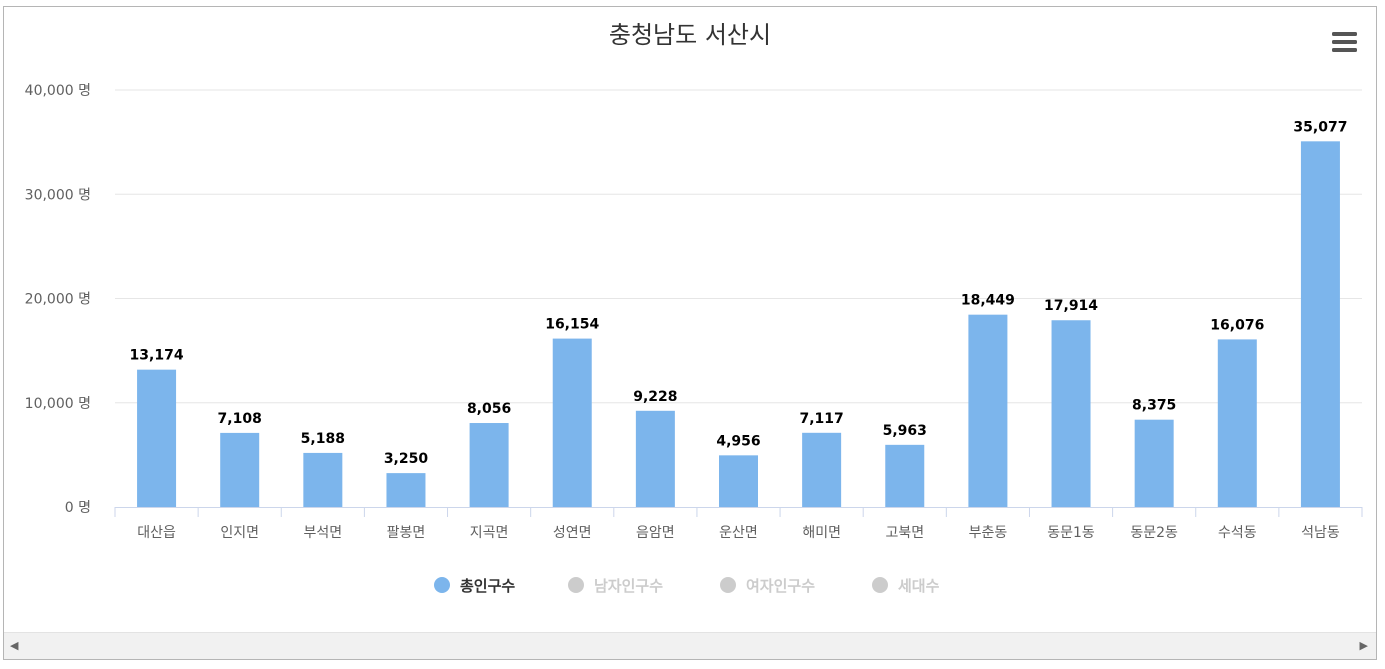 Image resolution: width=1385 pixels, height=669 pixels. What do you see at coordinates (240, 419) in the screenshot?
I see `data-label: 7,108` at bounding box center [240, 419].